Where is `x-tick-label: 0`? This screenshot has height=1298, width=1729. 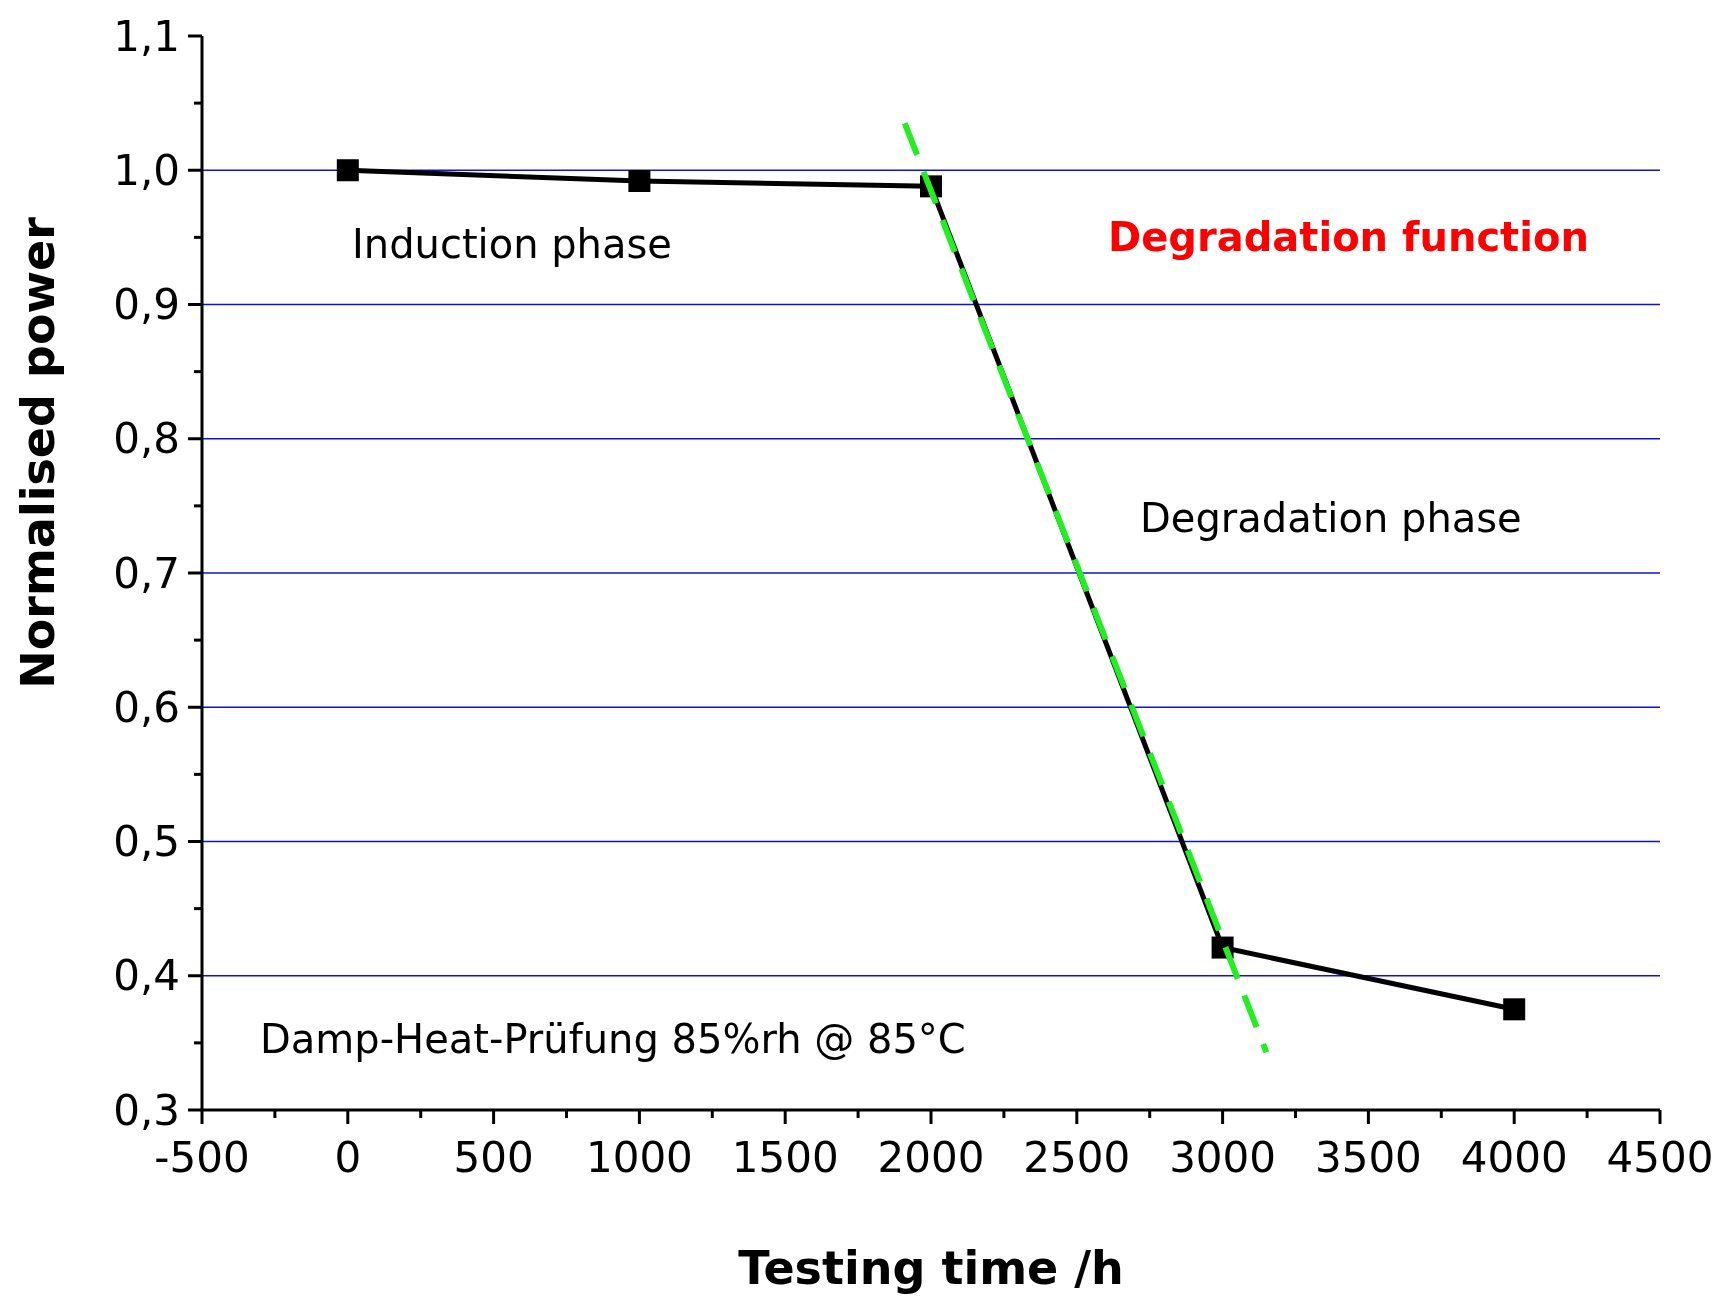 x-tick-label: 0 is located at coordinates (348, 1157).